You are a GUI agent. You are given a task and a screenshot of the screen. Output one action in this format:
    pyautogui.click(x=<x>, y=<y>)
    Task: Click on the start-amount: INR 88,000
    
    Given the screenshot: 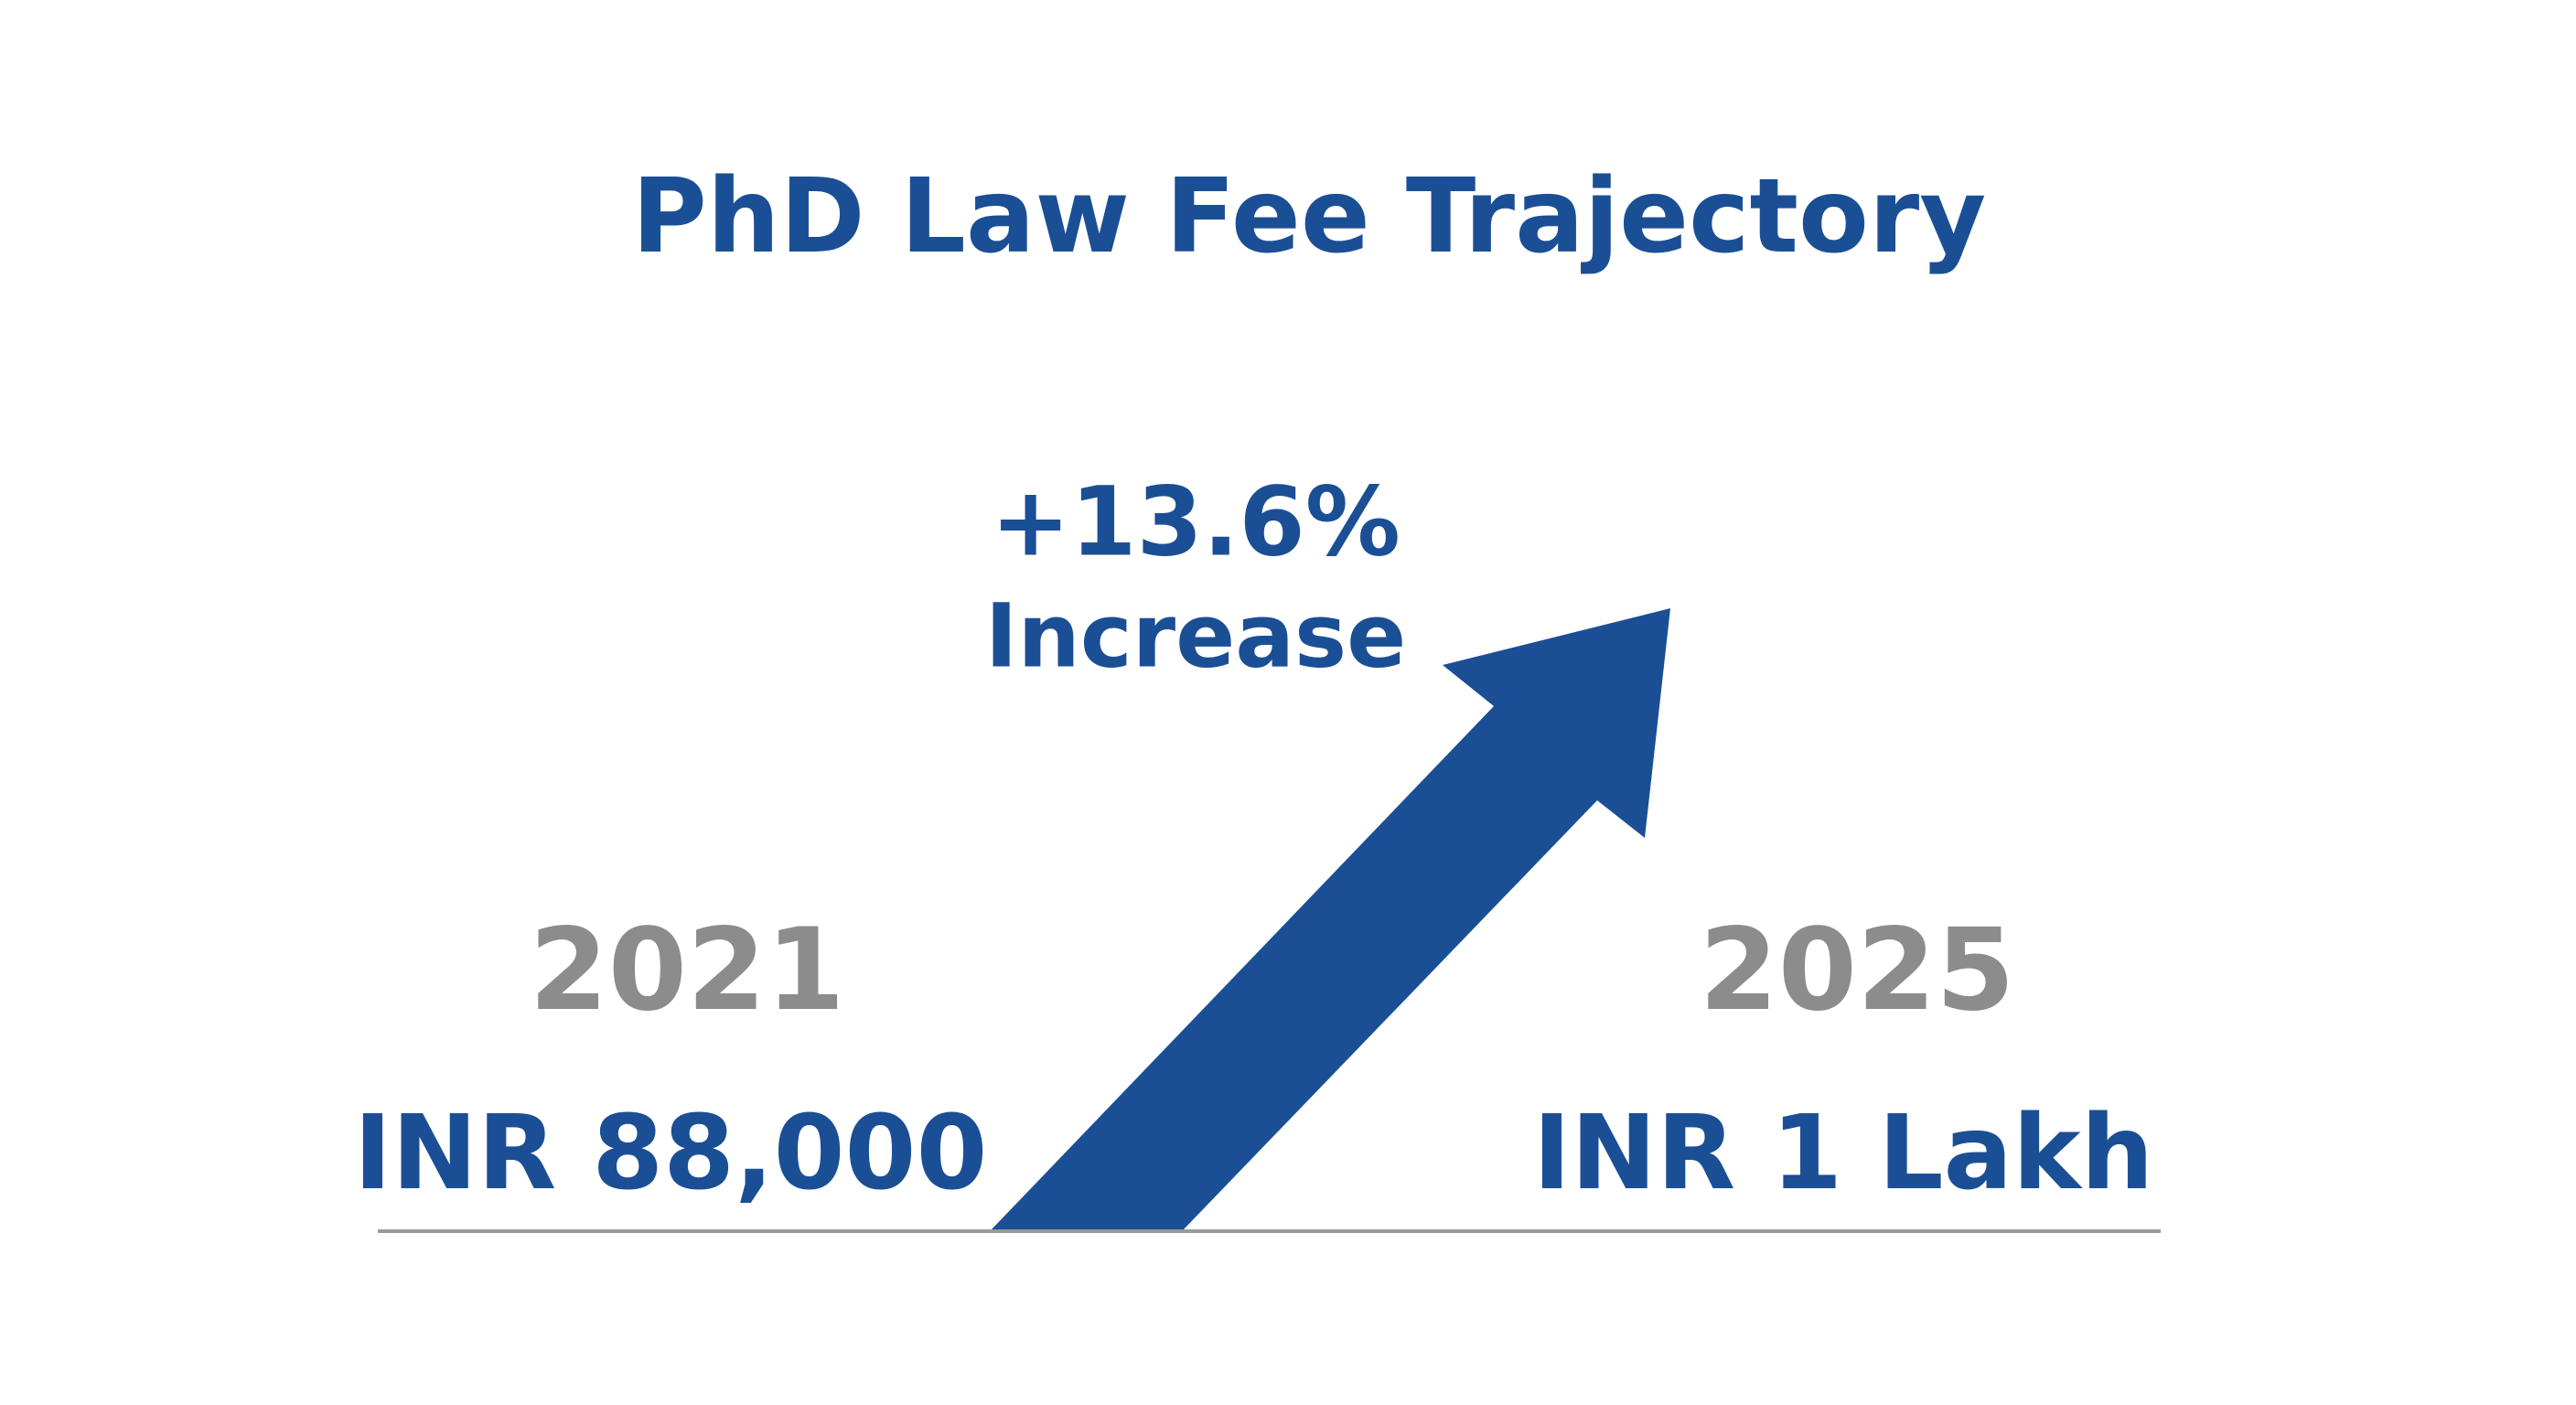 What is the action you would take?
    pyautogui.click(x=671, y=1153)
    